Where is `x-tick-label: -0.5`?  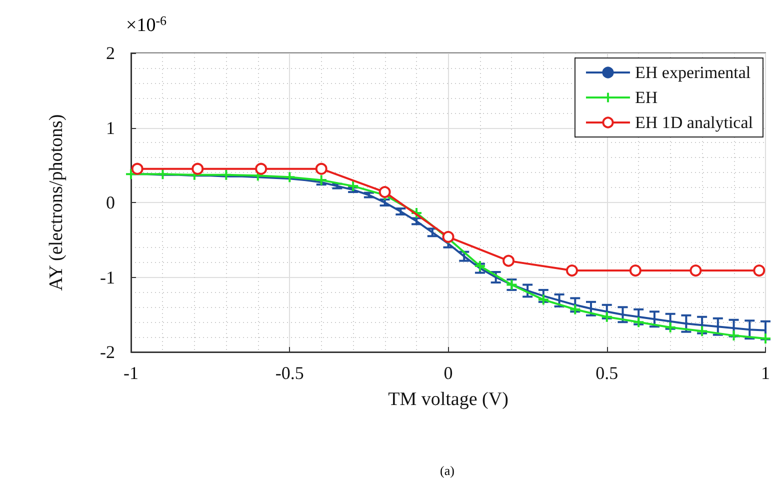 x-tick-label: -0.5 is located at coordinates (289, 373).